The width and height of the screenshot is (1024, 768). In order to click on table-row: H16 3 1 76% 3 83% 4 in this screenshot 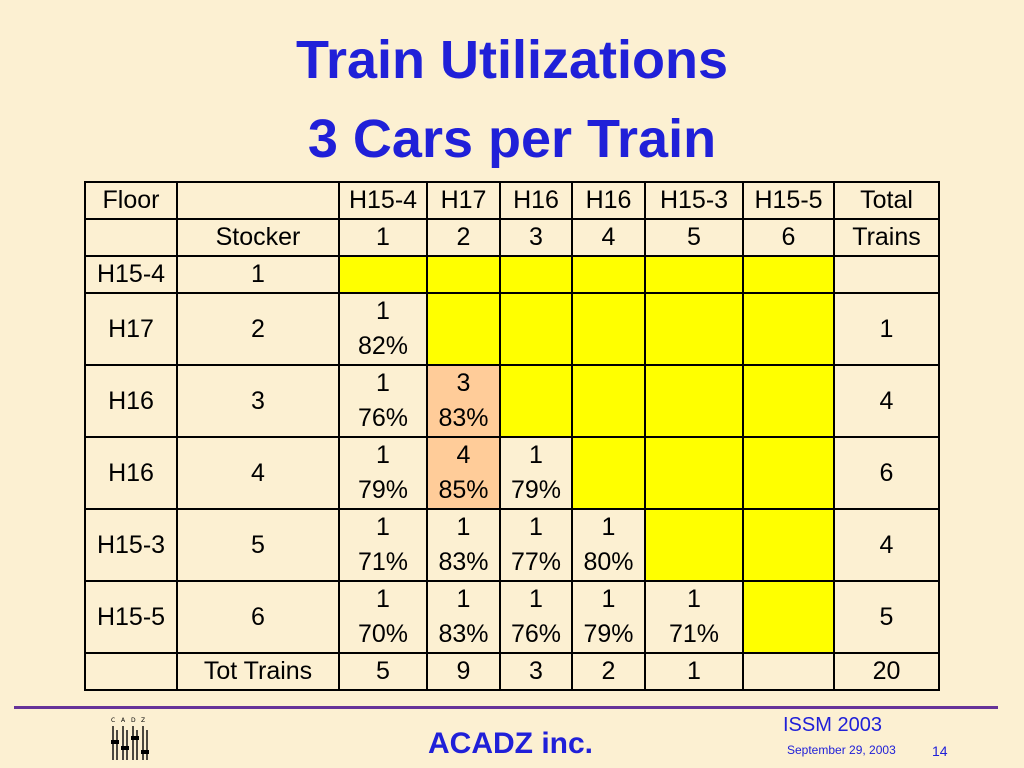, I will do `click(512, 401)`.